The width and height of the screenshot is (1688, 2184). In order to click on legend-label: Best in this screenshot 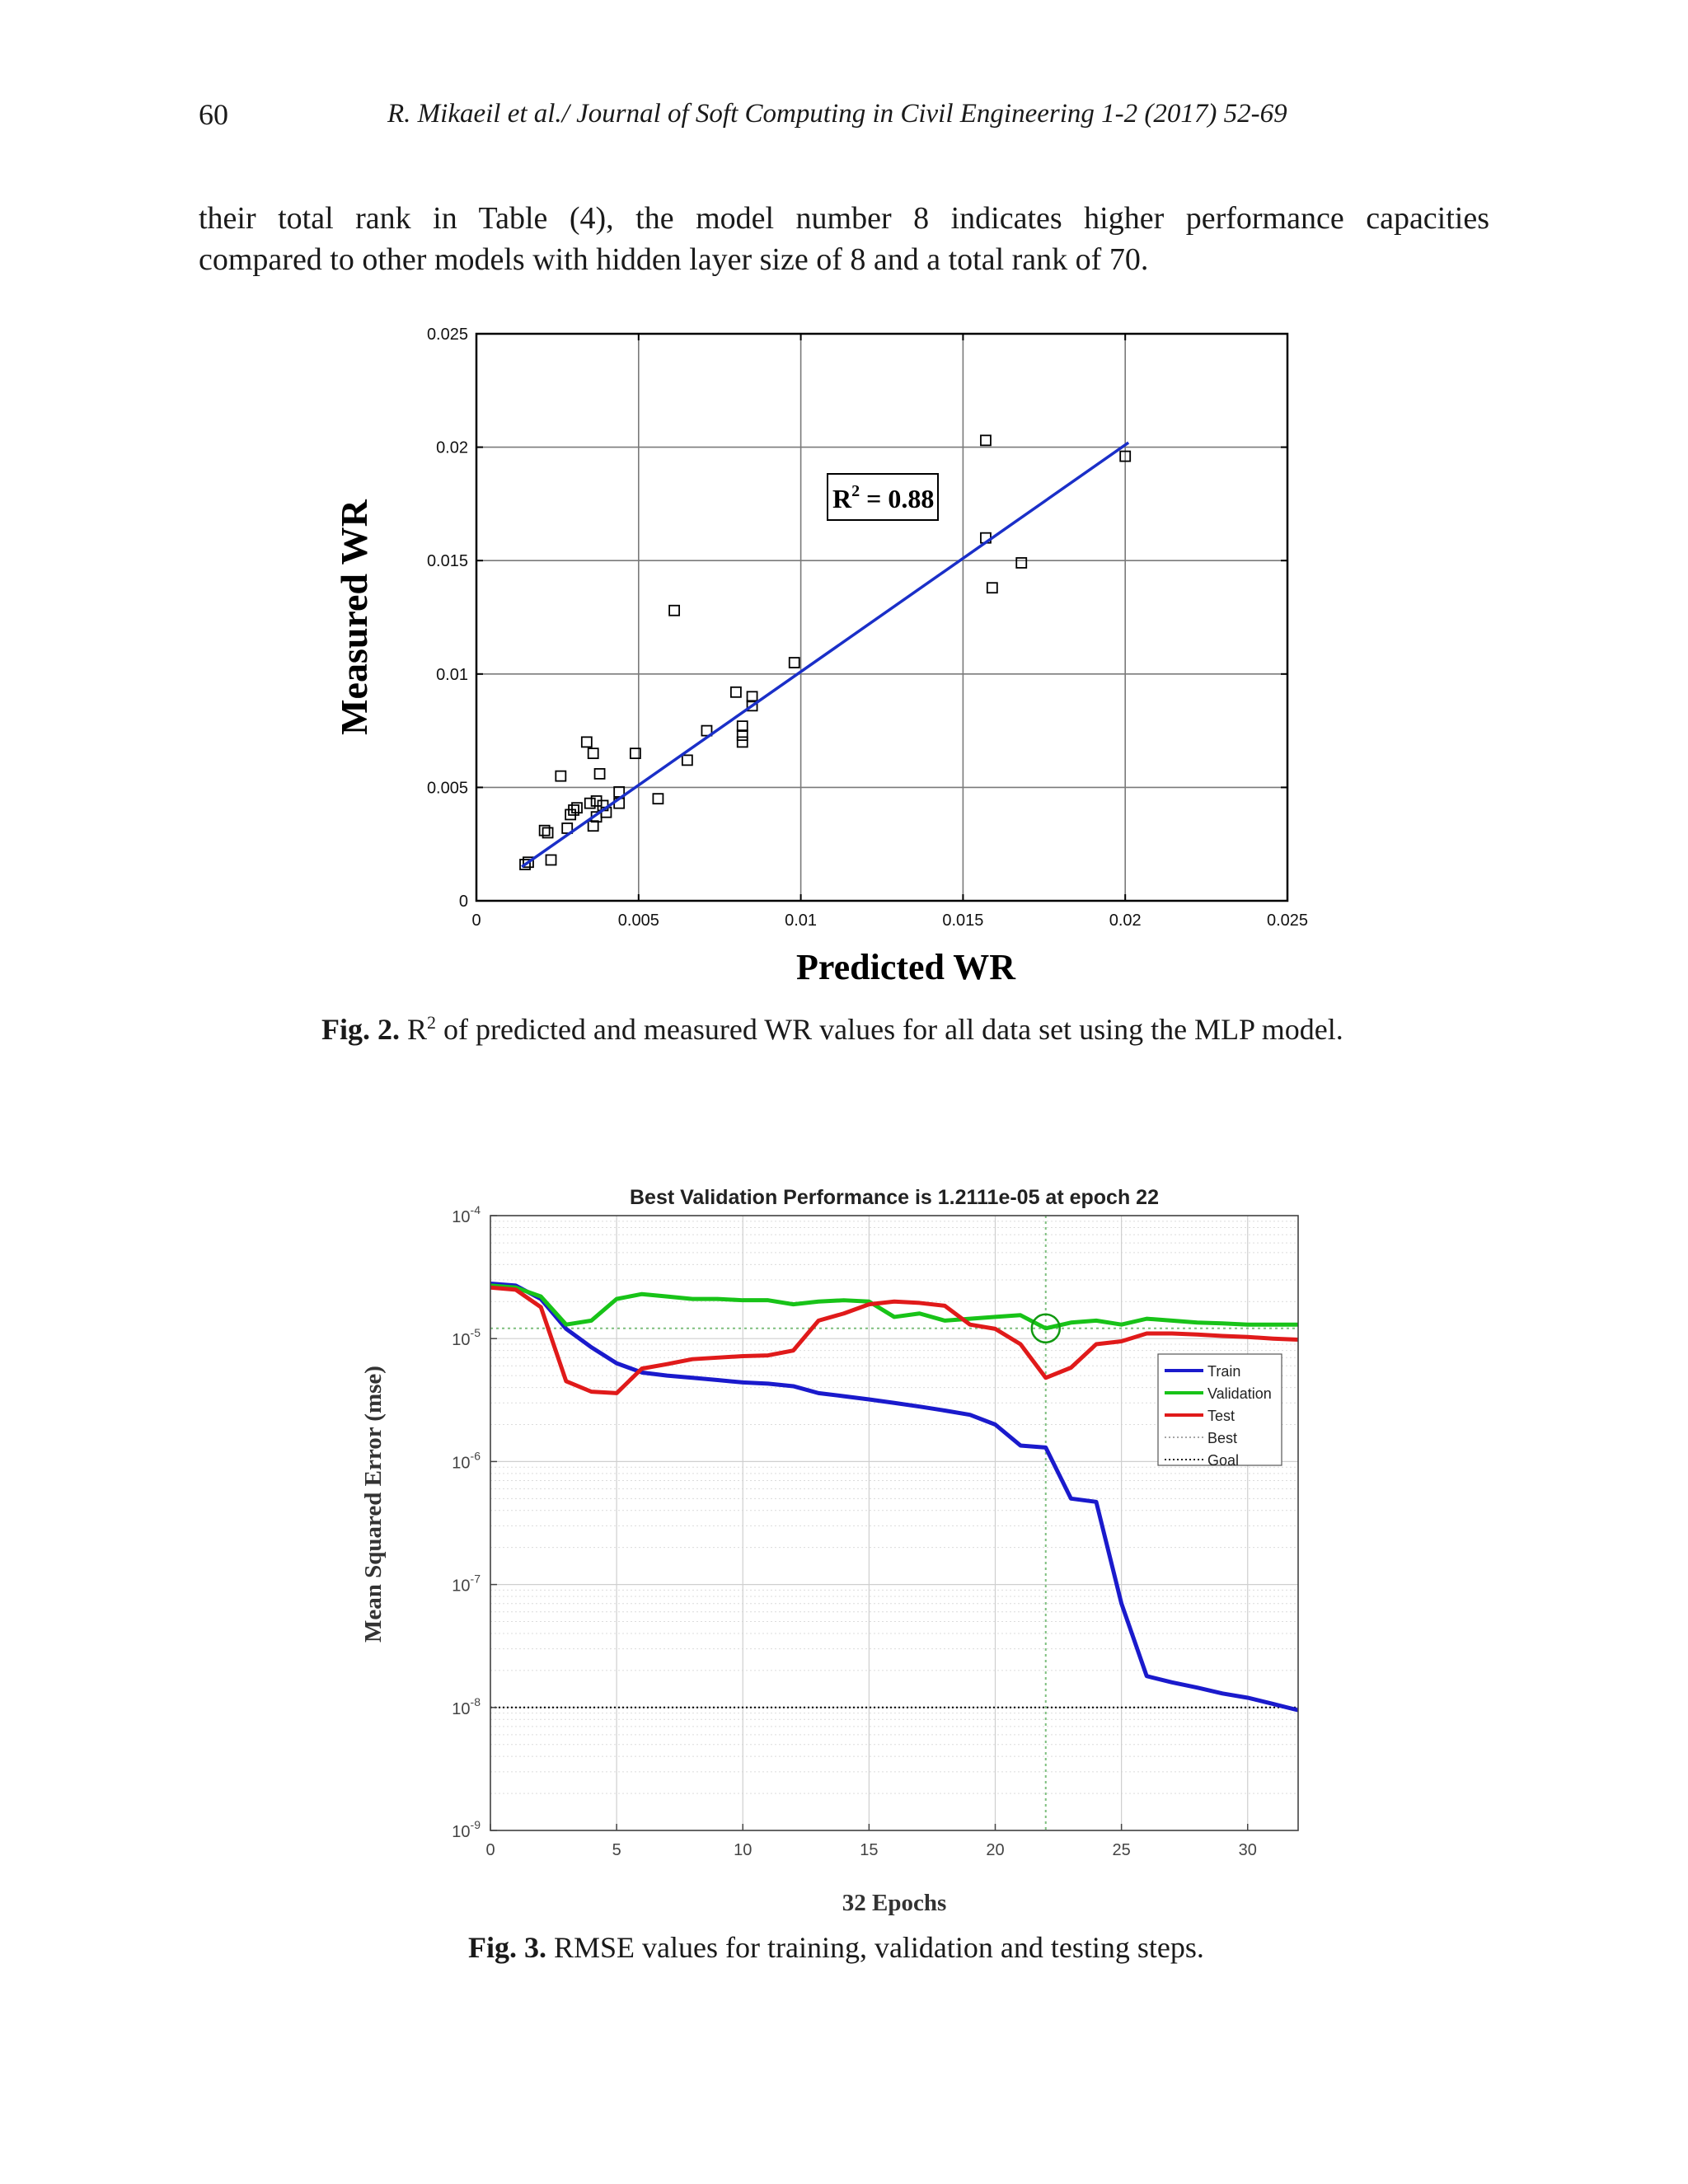, I will do `click(1222, 1438)`.